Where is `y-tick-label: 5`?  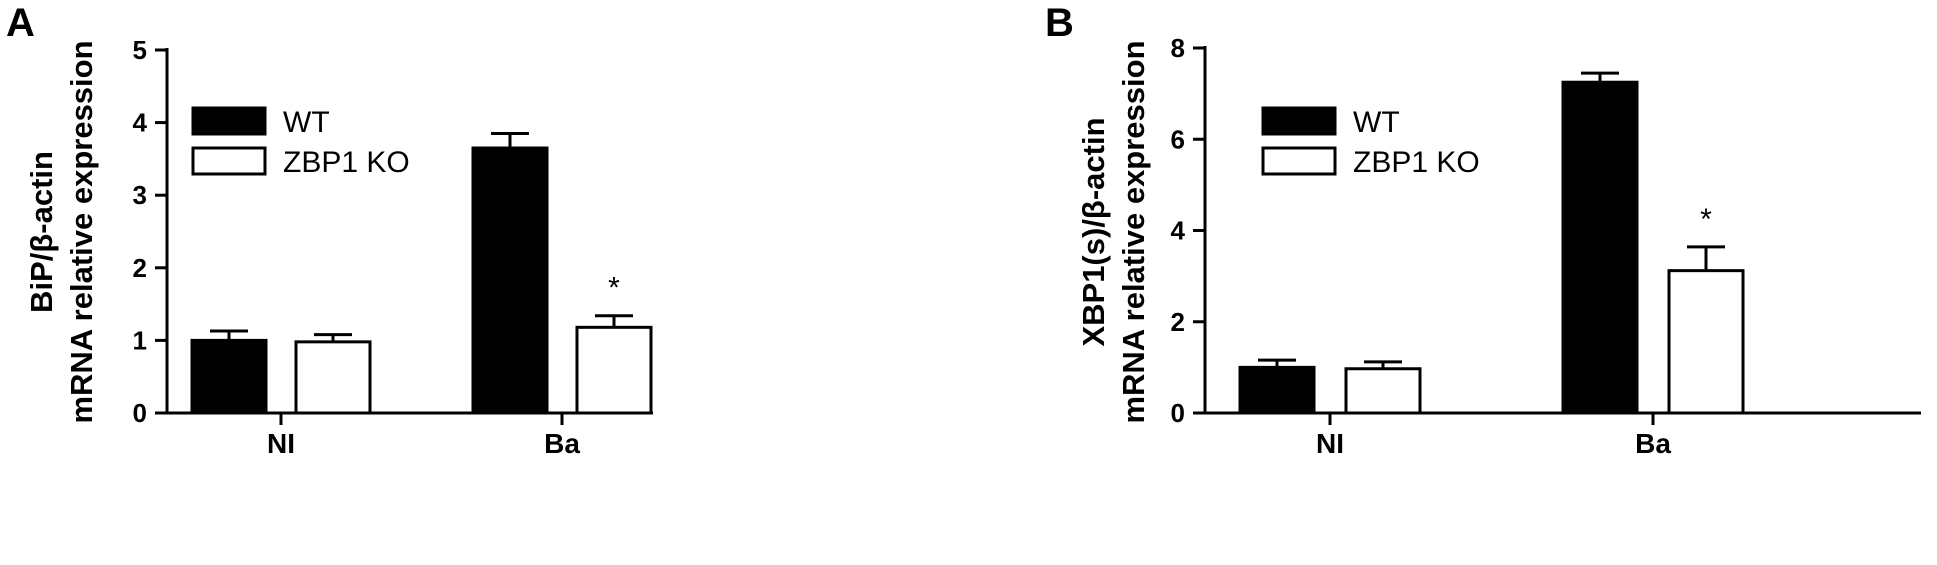 y-tick-label: 5 is located at coordinates (140, 50).